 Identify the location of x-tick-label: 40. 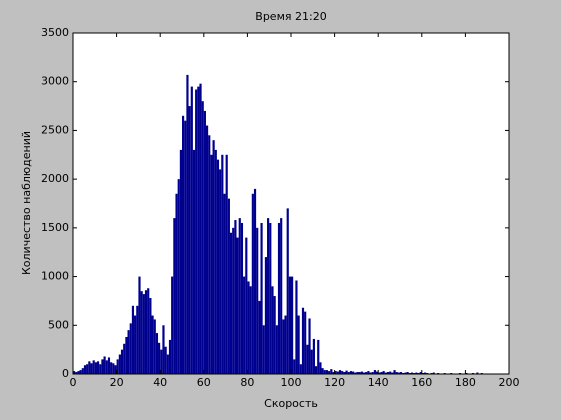
(160, 382).